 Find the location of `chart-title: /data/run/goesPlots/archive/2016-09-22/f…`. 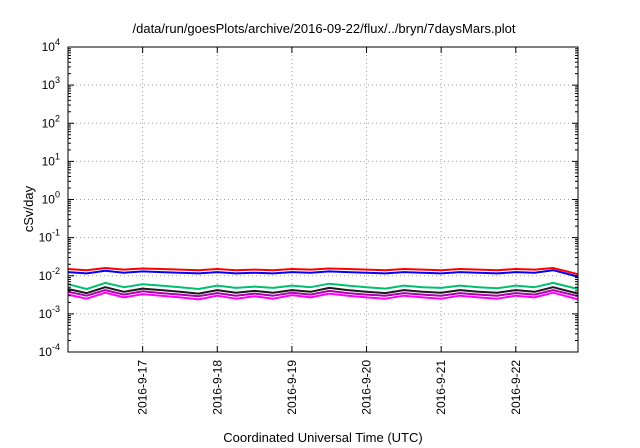

chart-title: /data/run/goesPlots/archive/2016-09-22/f… is located at coordinates (324, 28).